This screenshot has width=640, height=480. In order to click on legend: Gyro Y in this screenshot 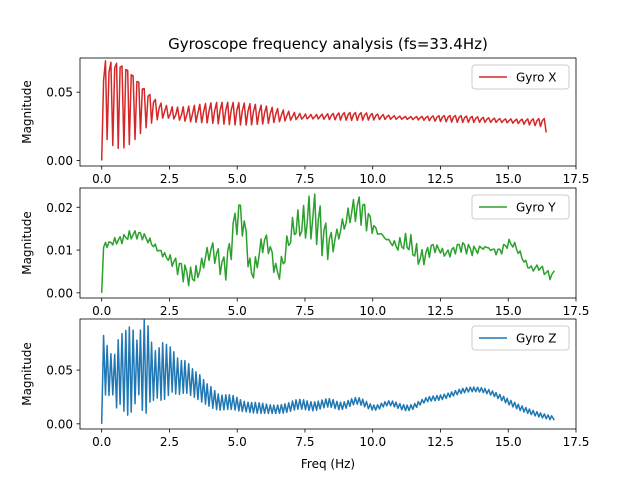, I will do `click(520, 207)`.